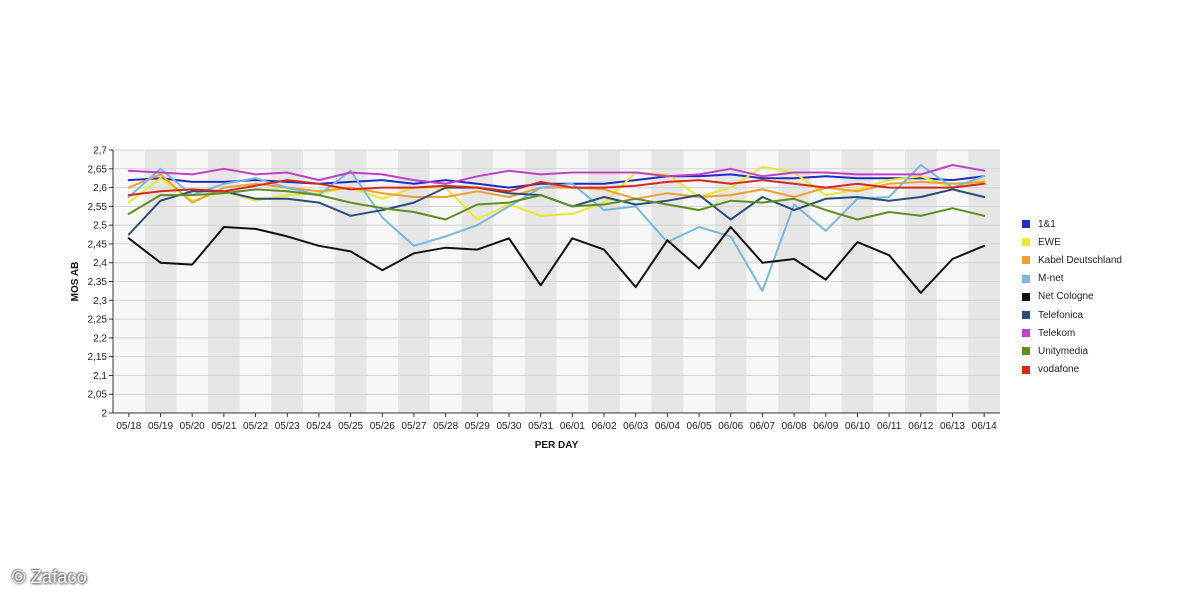  I want to click on x-tick-label: 06/06, so click(730, 426).